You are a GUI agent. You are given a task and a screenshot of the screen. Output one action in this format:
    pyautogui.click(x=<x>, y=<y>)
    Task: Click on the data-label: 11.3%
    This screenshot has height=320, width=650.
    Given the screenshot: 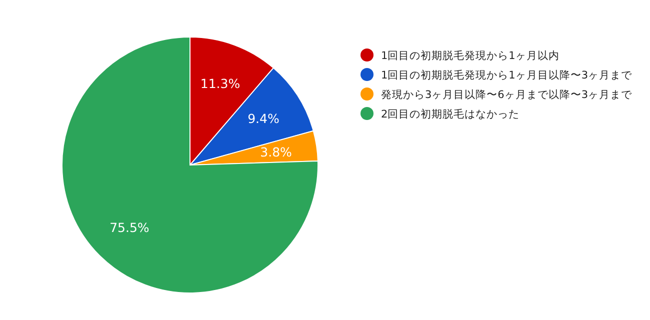 What is the action you would take?
    pyautogui.click(x=220, y=83)
    